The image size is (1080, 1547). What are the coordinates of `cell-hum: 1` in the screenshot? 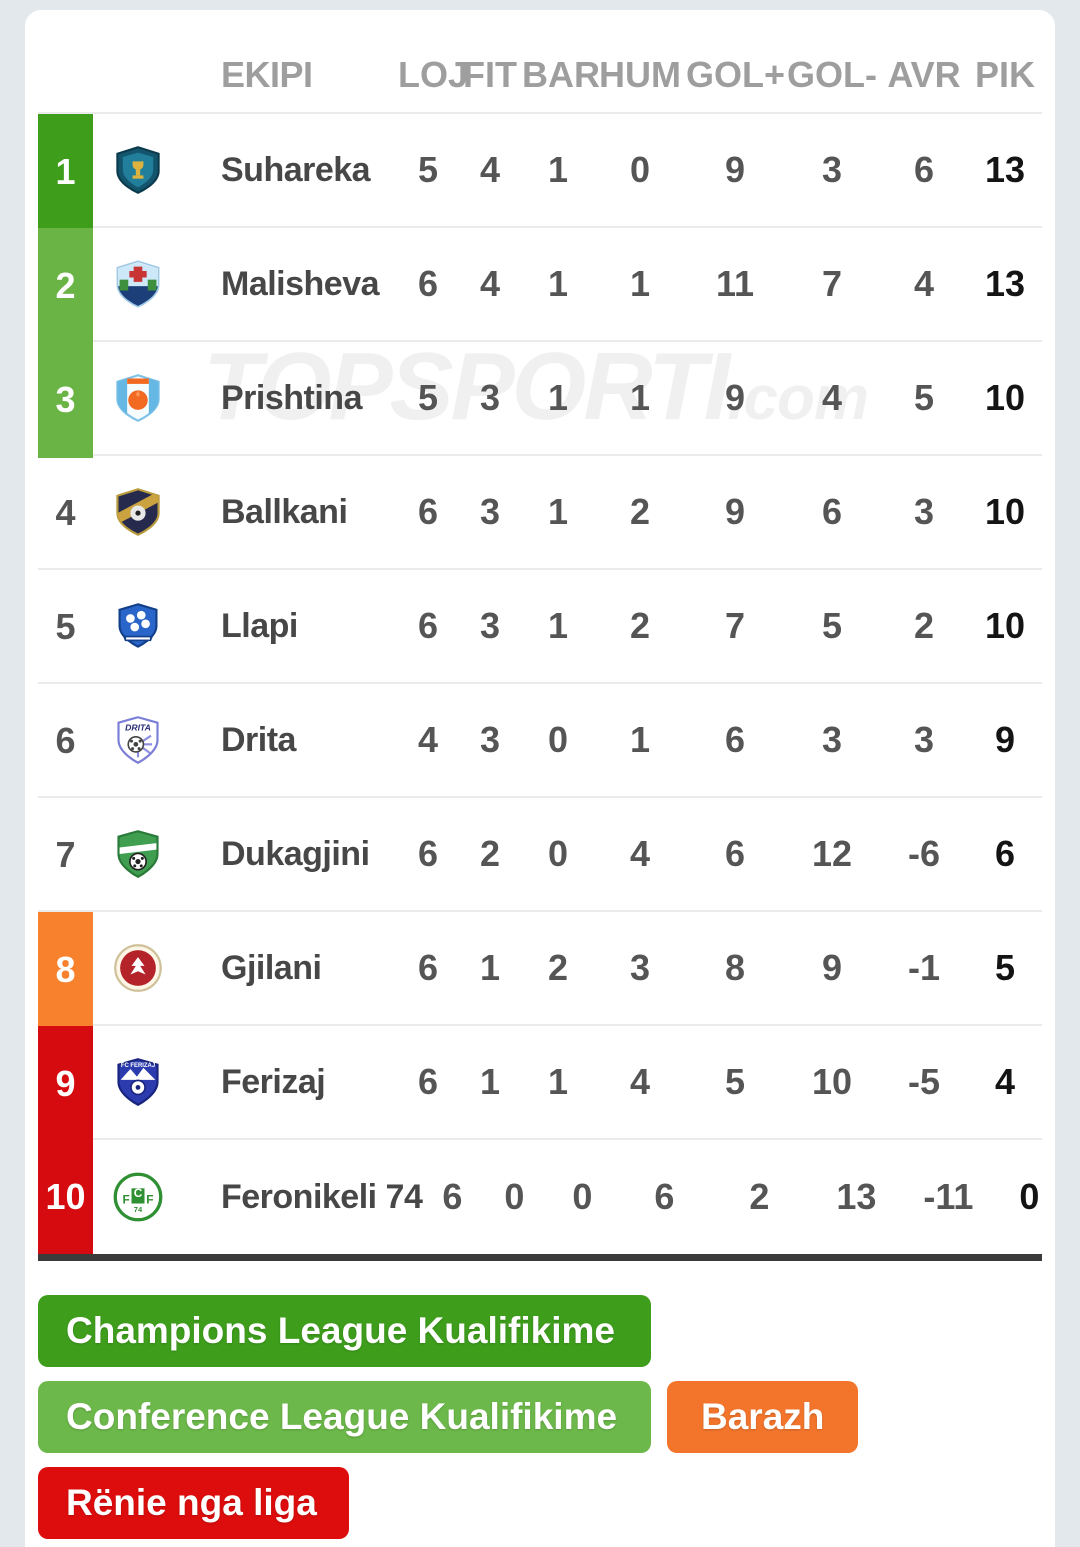 It's located at (640, 283).